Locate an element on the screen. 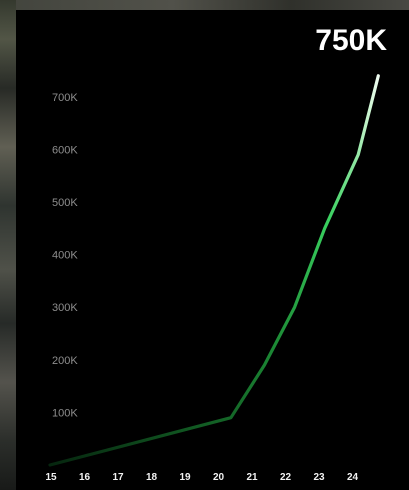 This screenshot has width=409, height=490. x-tick-label: 17 is located at coordinates (118, 477).